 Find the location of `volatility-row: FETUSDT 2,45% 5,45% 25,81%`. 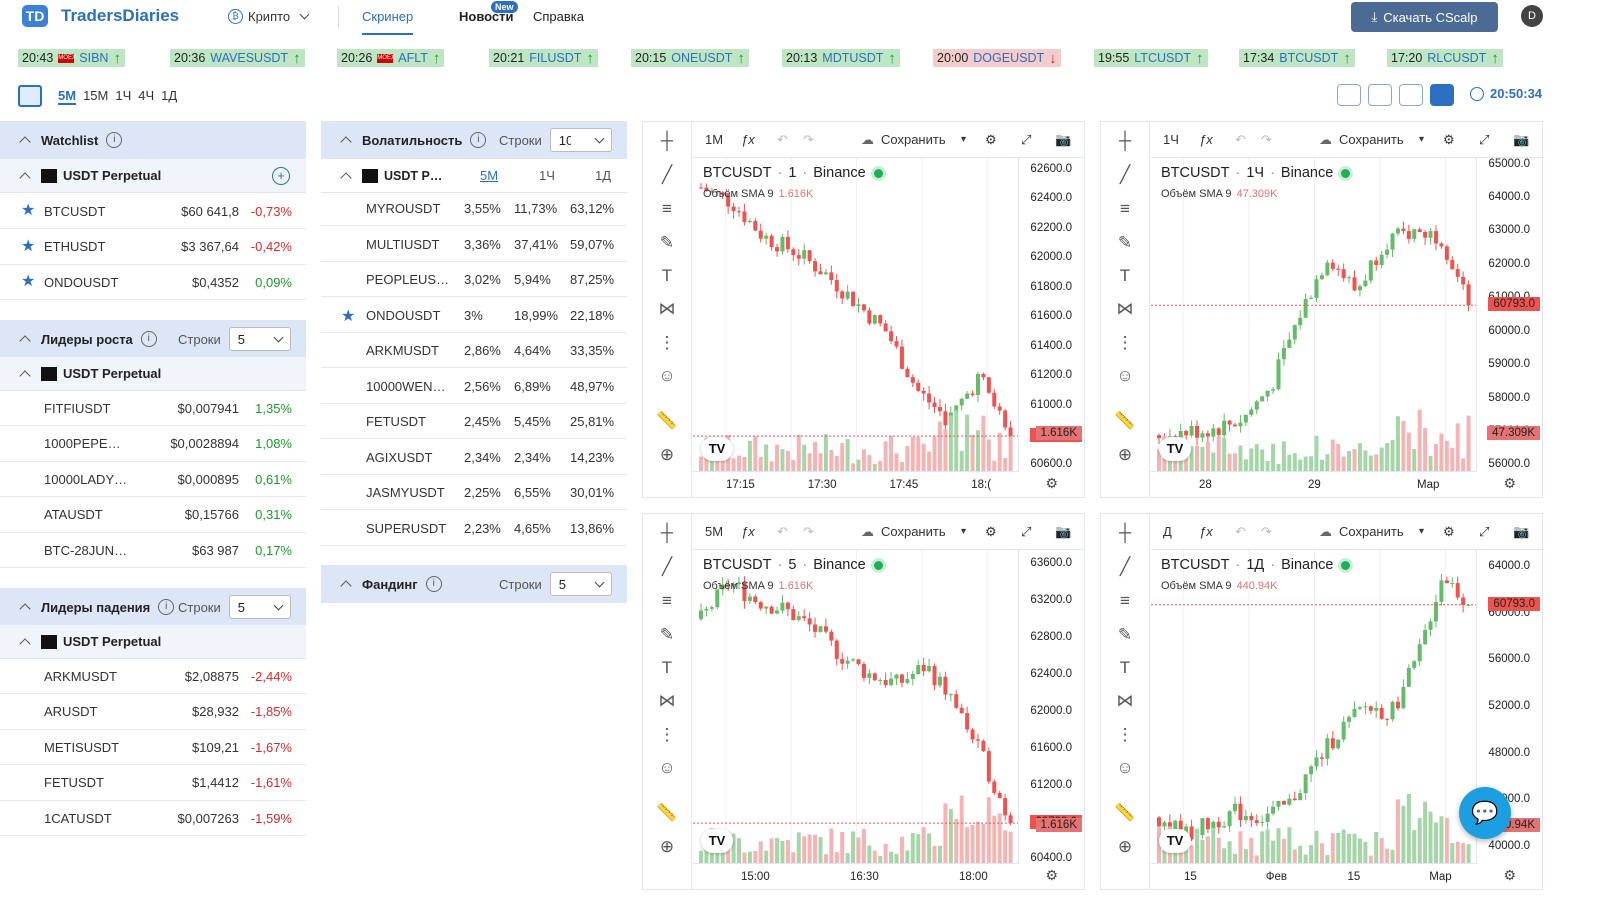

volatility-row: FETUSDT 2,45% 5,45% 25,81% is located at coordinates (474, 421).